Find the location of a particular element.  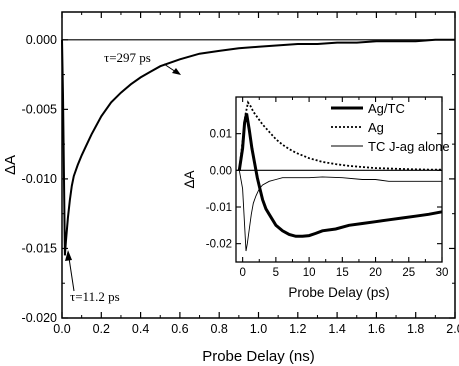

main-x-tick-label: 1.2 is located at coordinates (297, 329).